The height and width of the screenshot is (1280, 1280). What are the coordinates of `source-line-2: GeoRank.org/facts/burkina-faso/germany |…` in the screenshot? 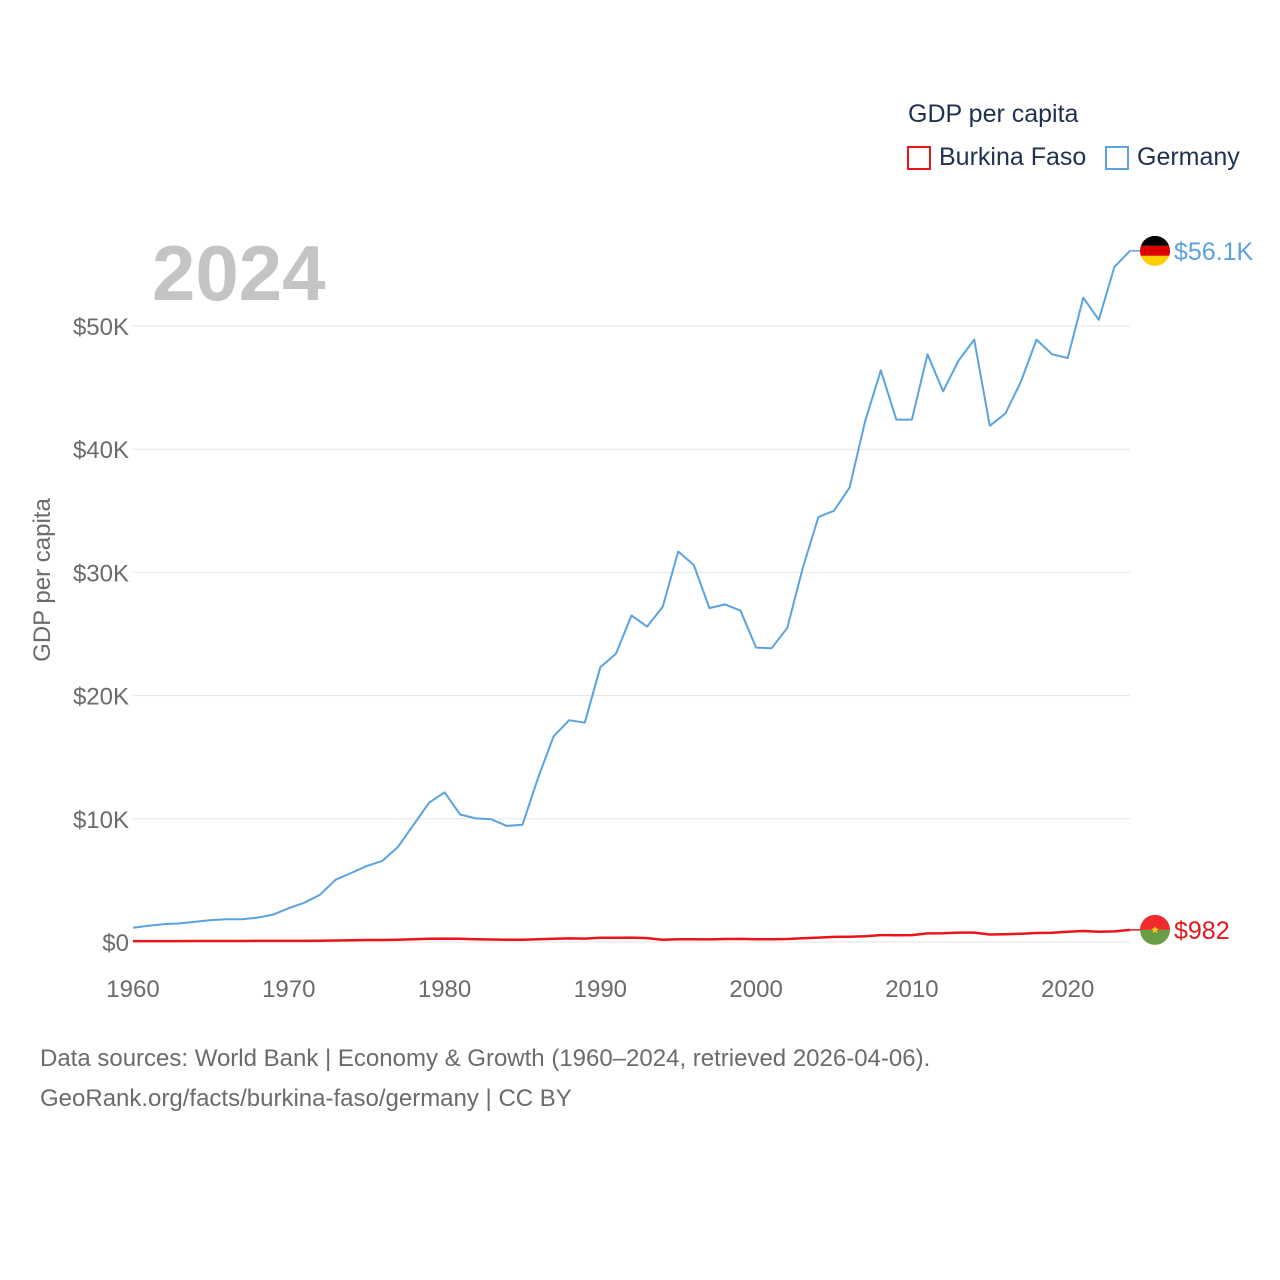 It's located at (306, 1098).